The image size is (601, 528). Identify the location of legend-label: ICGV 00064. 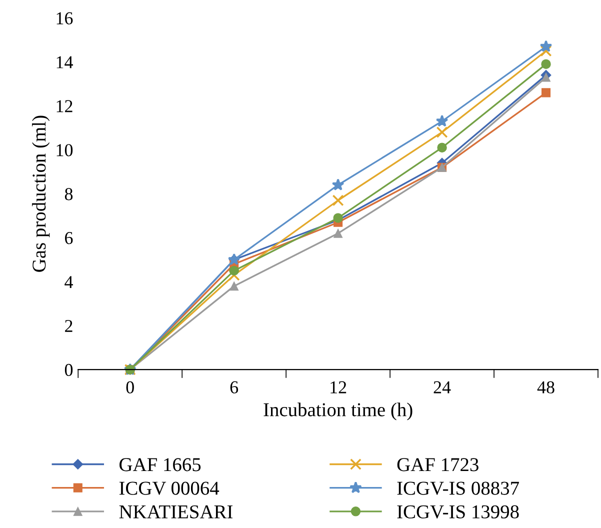
(169, 488).